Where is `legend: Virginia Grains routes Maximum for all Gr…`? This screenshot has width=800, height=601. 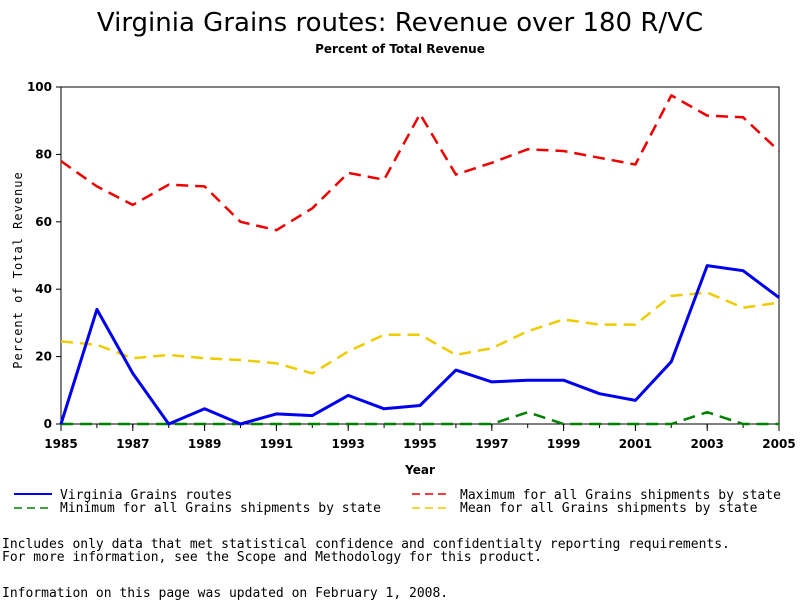
legend: Virginia Grains routes Maximum for all Gr… is located at coordinates (397, 502).